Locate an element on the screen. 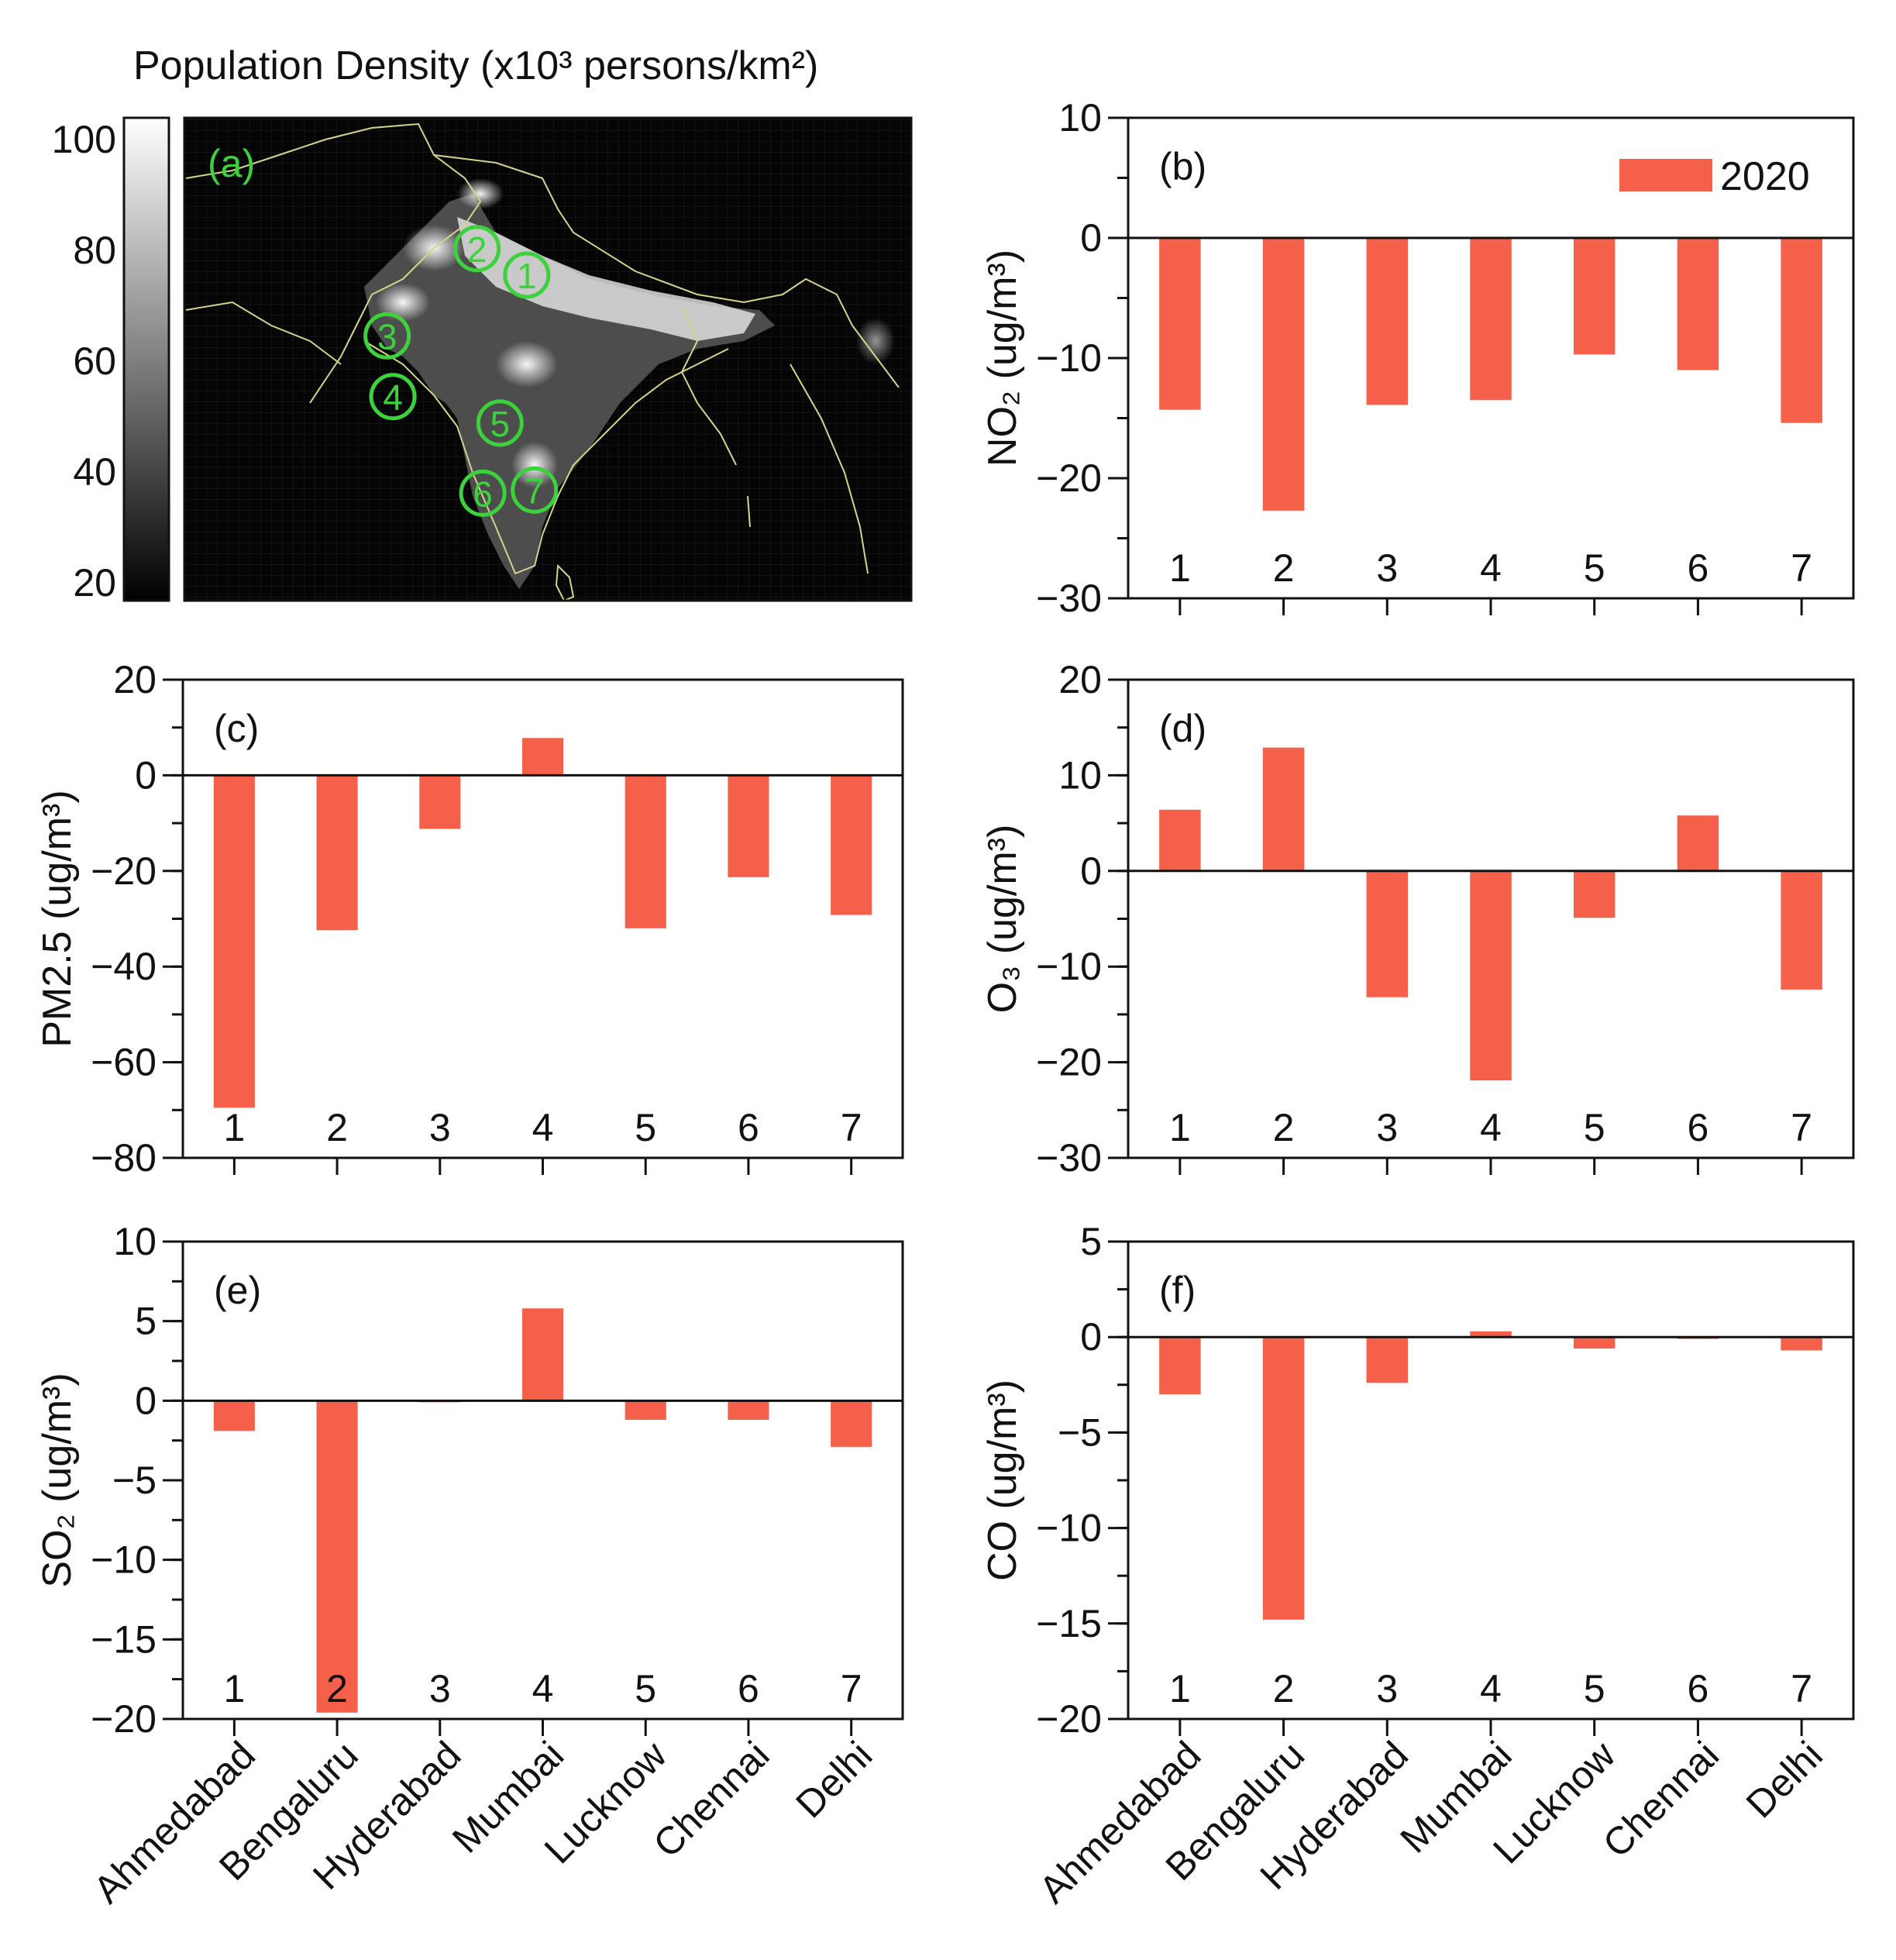  y-tick-label: −30 is located at coordinates (1069, 598).